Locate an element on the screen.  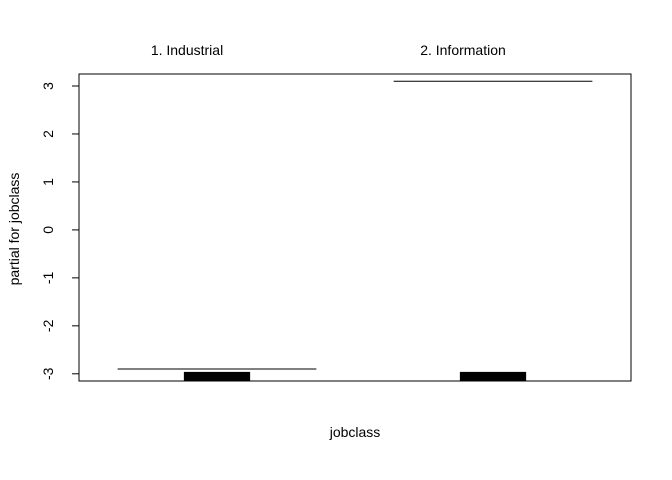
y-tick-label: -2 is located at coordinates (48, 325).